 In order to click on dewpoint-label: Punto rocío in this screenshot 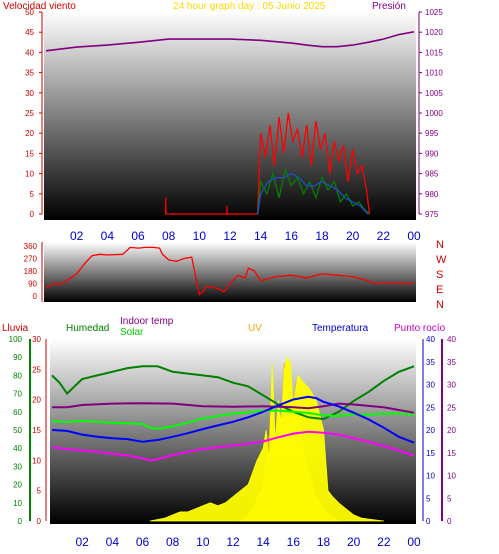, I will do `click(420, 328)`.